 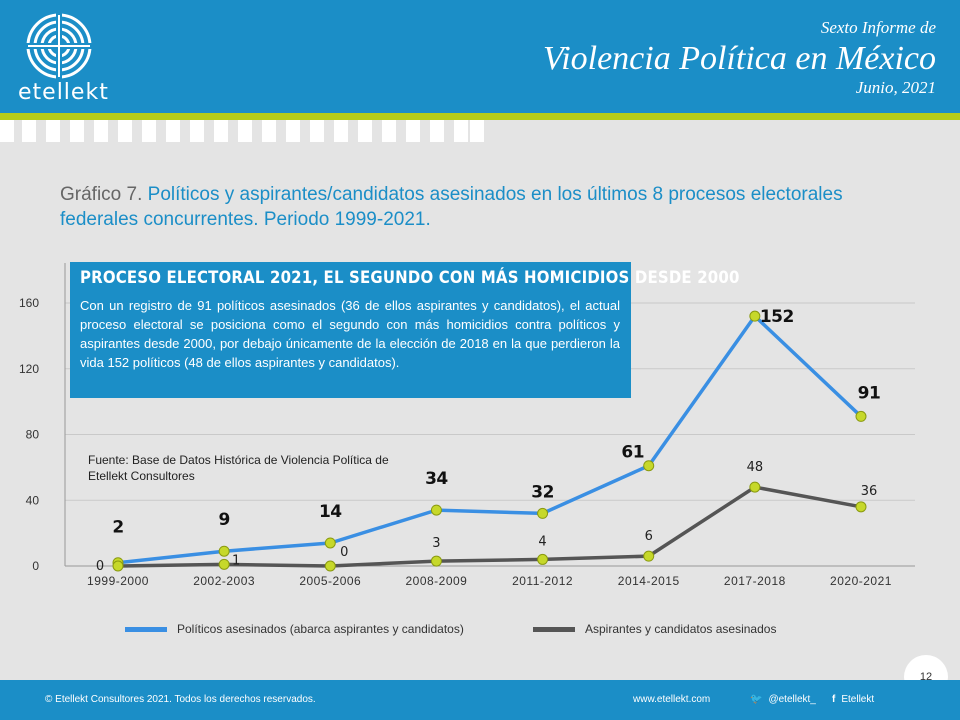 I want to click on facebook-link: f Etellekt, so click(x=853, y=699).